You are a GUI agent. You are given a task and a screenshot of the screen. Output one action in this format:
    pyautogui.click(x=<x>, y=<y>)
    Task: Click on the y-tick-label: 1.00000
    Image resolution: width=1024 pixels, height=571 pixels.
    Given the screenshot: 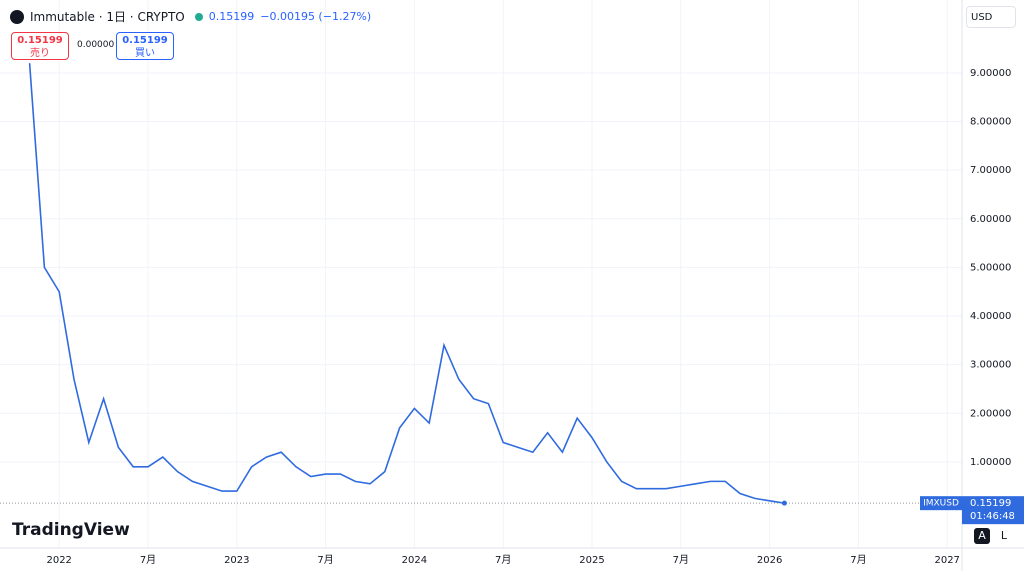 What is the action you would take?
    pyautogui.click(x=990, y=462)
    